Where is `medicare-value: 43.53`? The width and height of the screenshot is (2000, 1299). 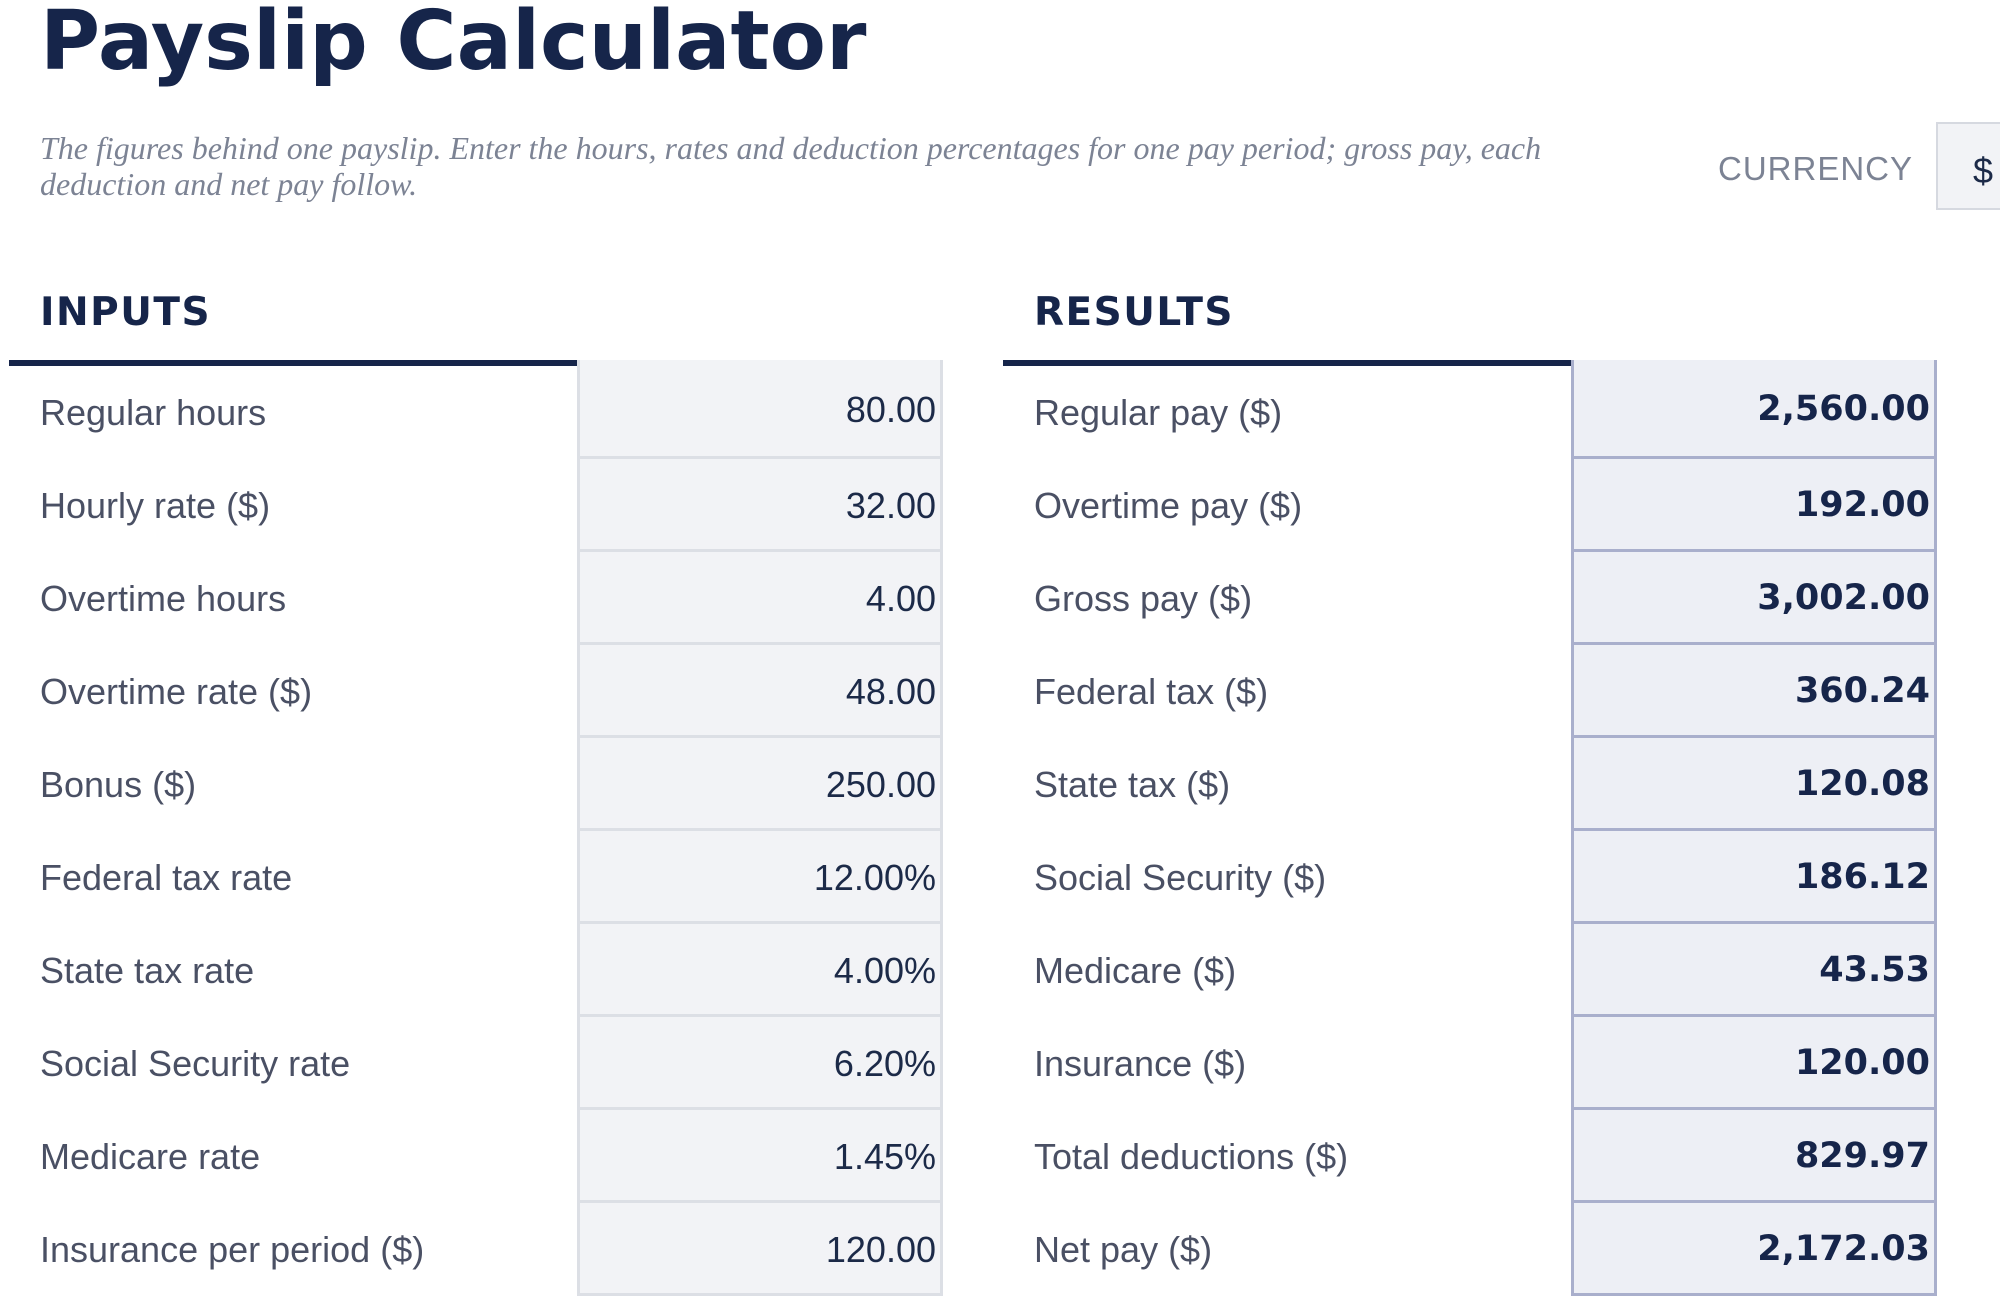 medicare-value: 43.53 is located at coordinates (1754, 970).